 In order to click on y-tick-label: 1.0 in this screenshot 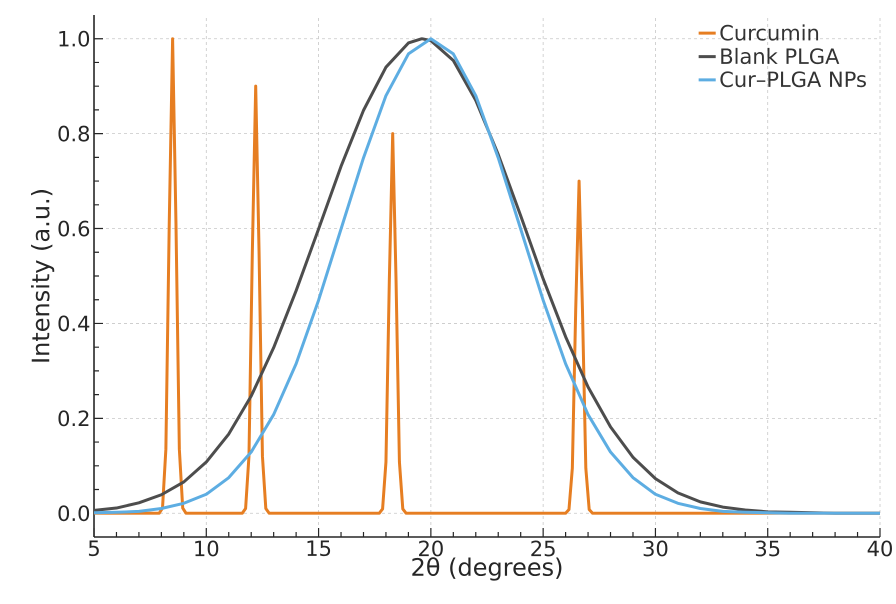, I will do `click(74, 38)`.